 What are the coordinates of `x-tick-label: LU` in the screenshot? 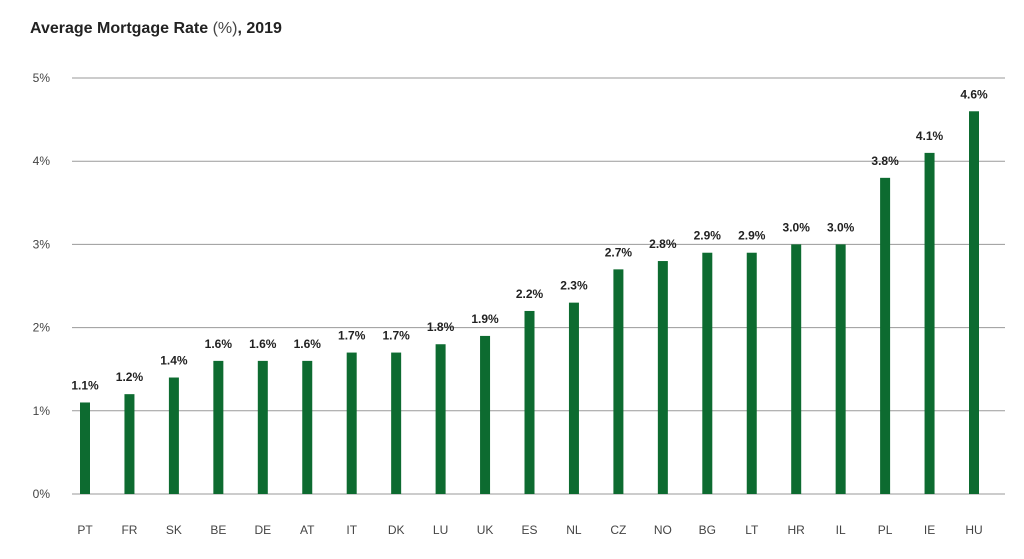 It's located at (440, 530).